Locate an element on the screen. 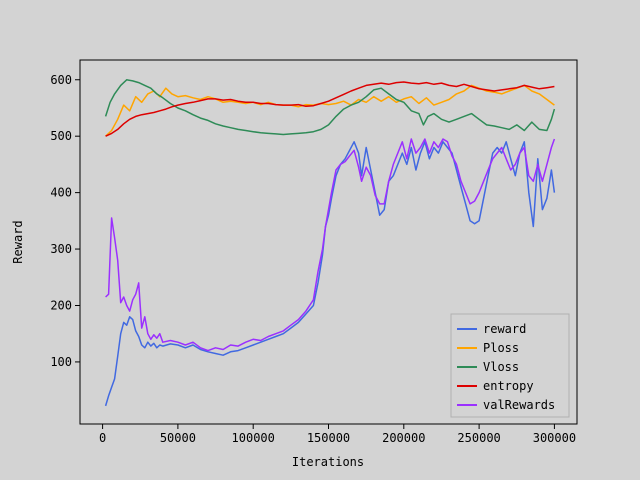  legend-box is located at coordinates (510, 365).